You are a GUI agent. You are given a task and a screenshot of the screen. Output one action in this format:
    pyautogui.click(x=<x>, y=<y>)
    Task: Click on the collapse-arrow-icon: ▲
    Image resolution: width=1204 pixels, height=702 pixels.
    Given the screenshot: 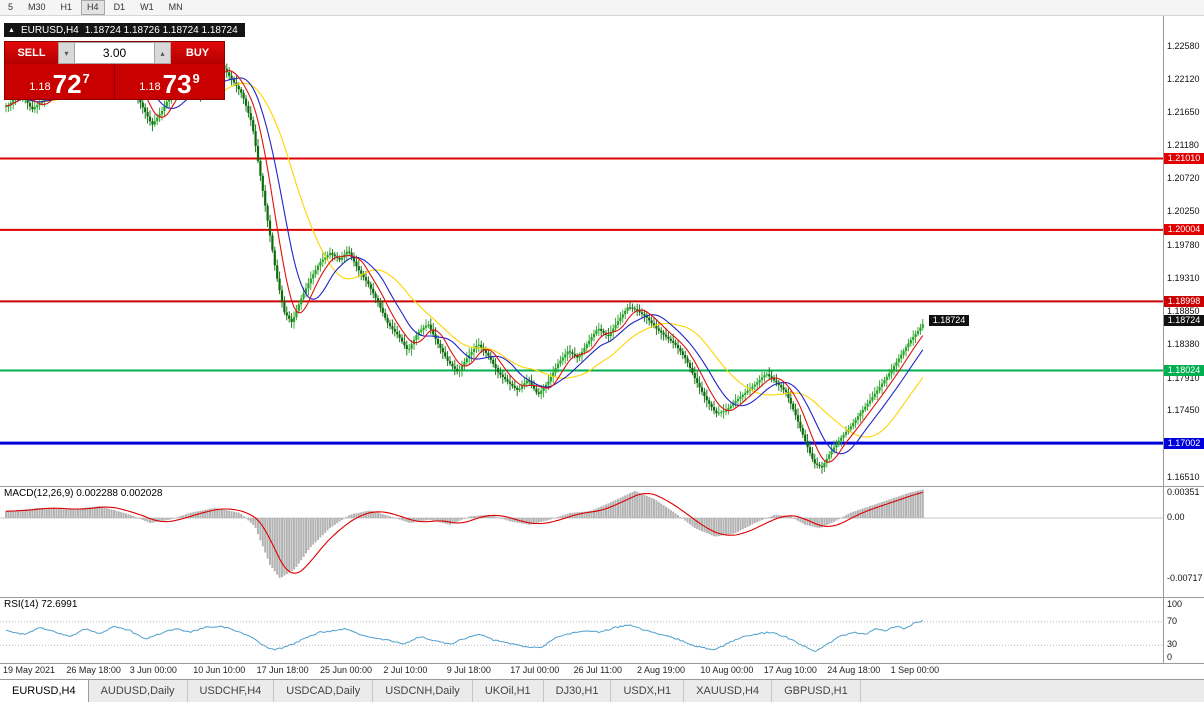 What is the action you would take?
    pyautogui.click(x=11, y=30)
    